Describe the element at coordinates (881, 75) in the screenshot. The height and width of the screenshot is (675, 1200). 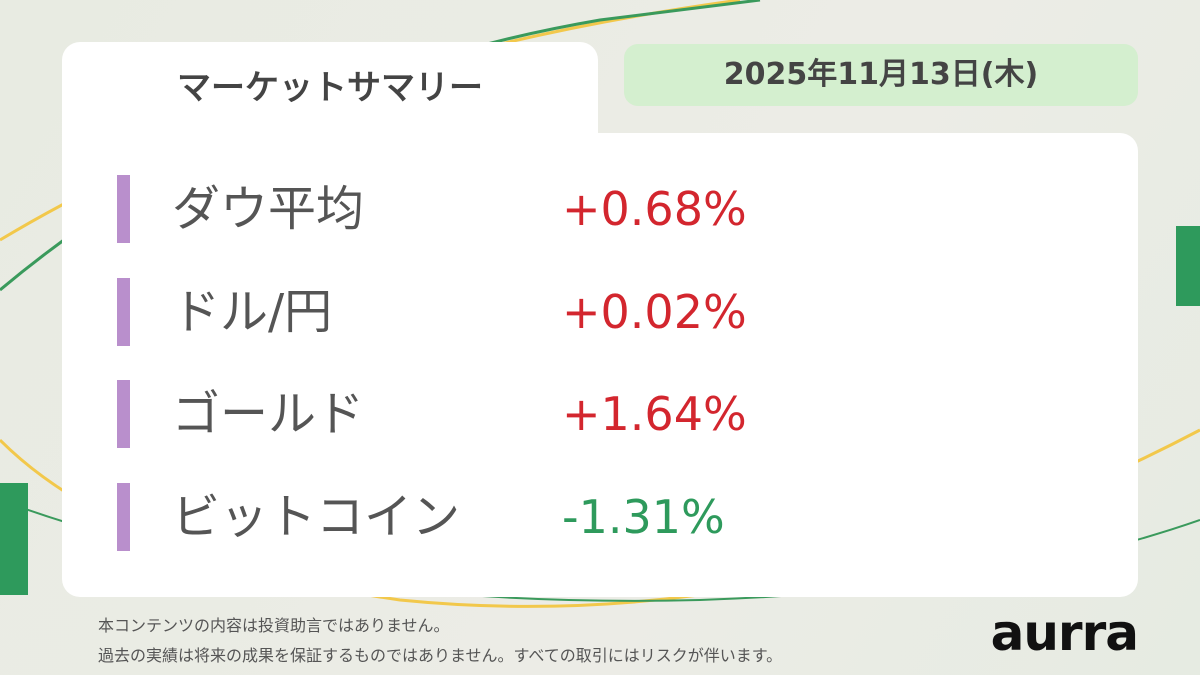
I see `date: 2025年11月13日(木)` at that location.